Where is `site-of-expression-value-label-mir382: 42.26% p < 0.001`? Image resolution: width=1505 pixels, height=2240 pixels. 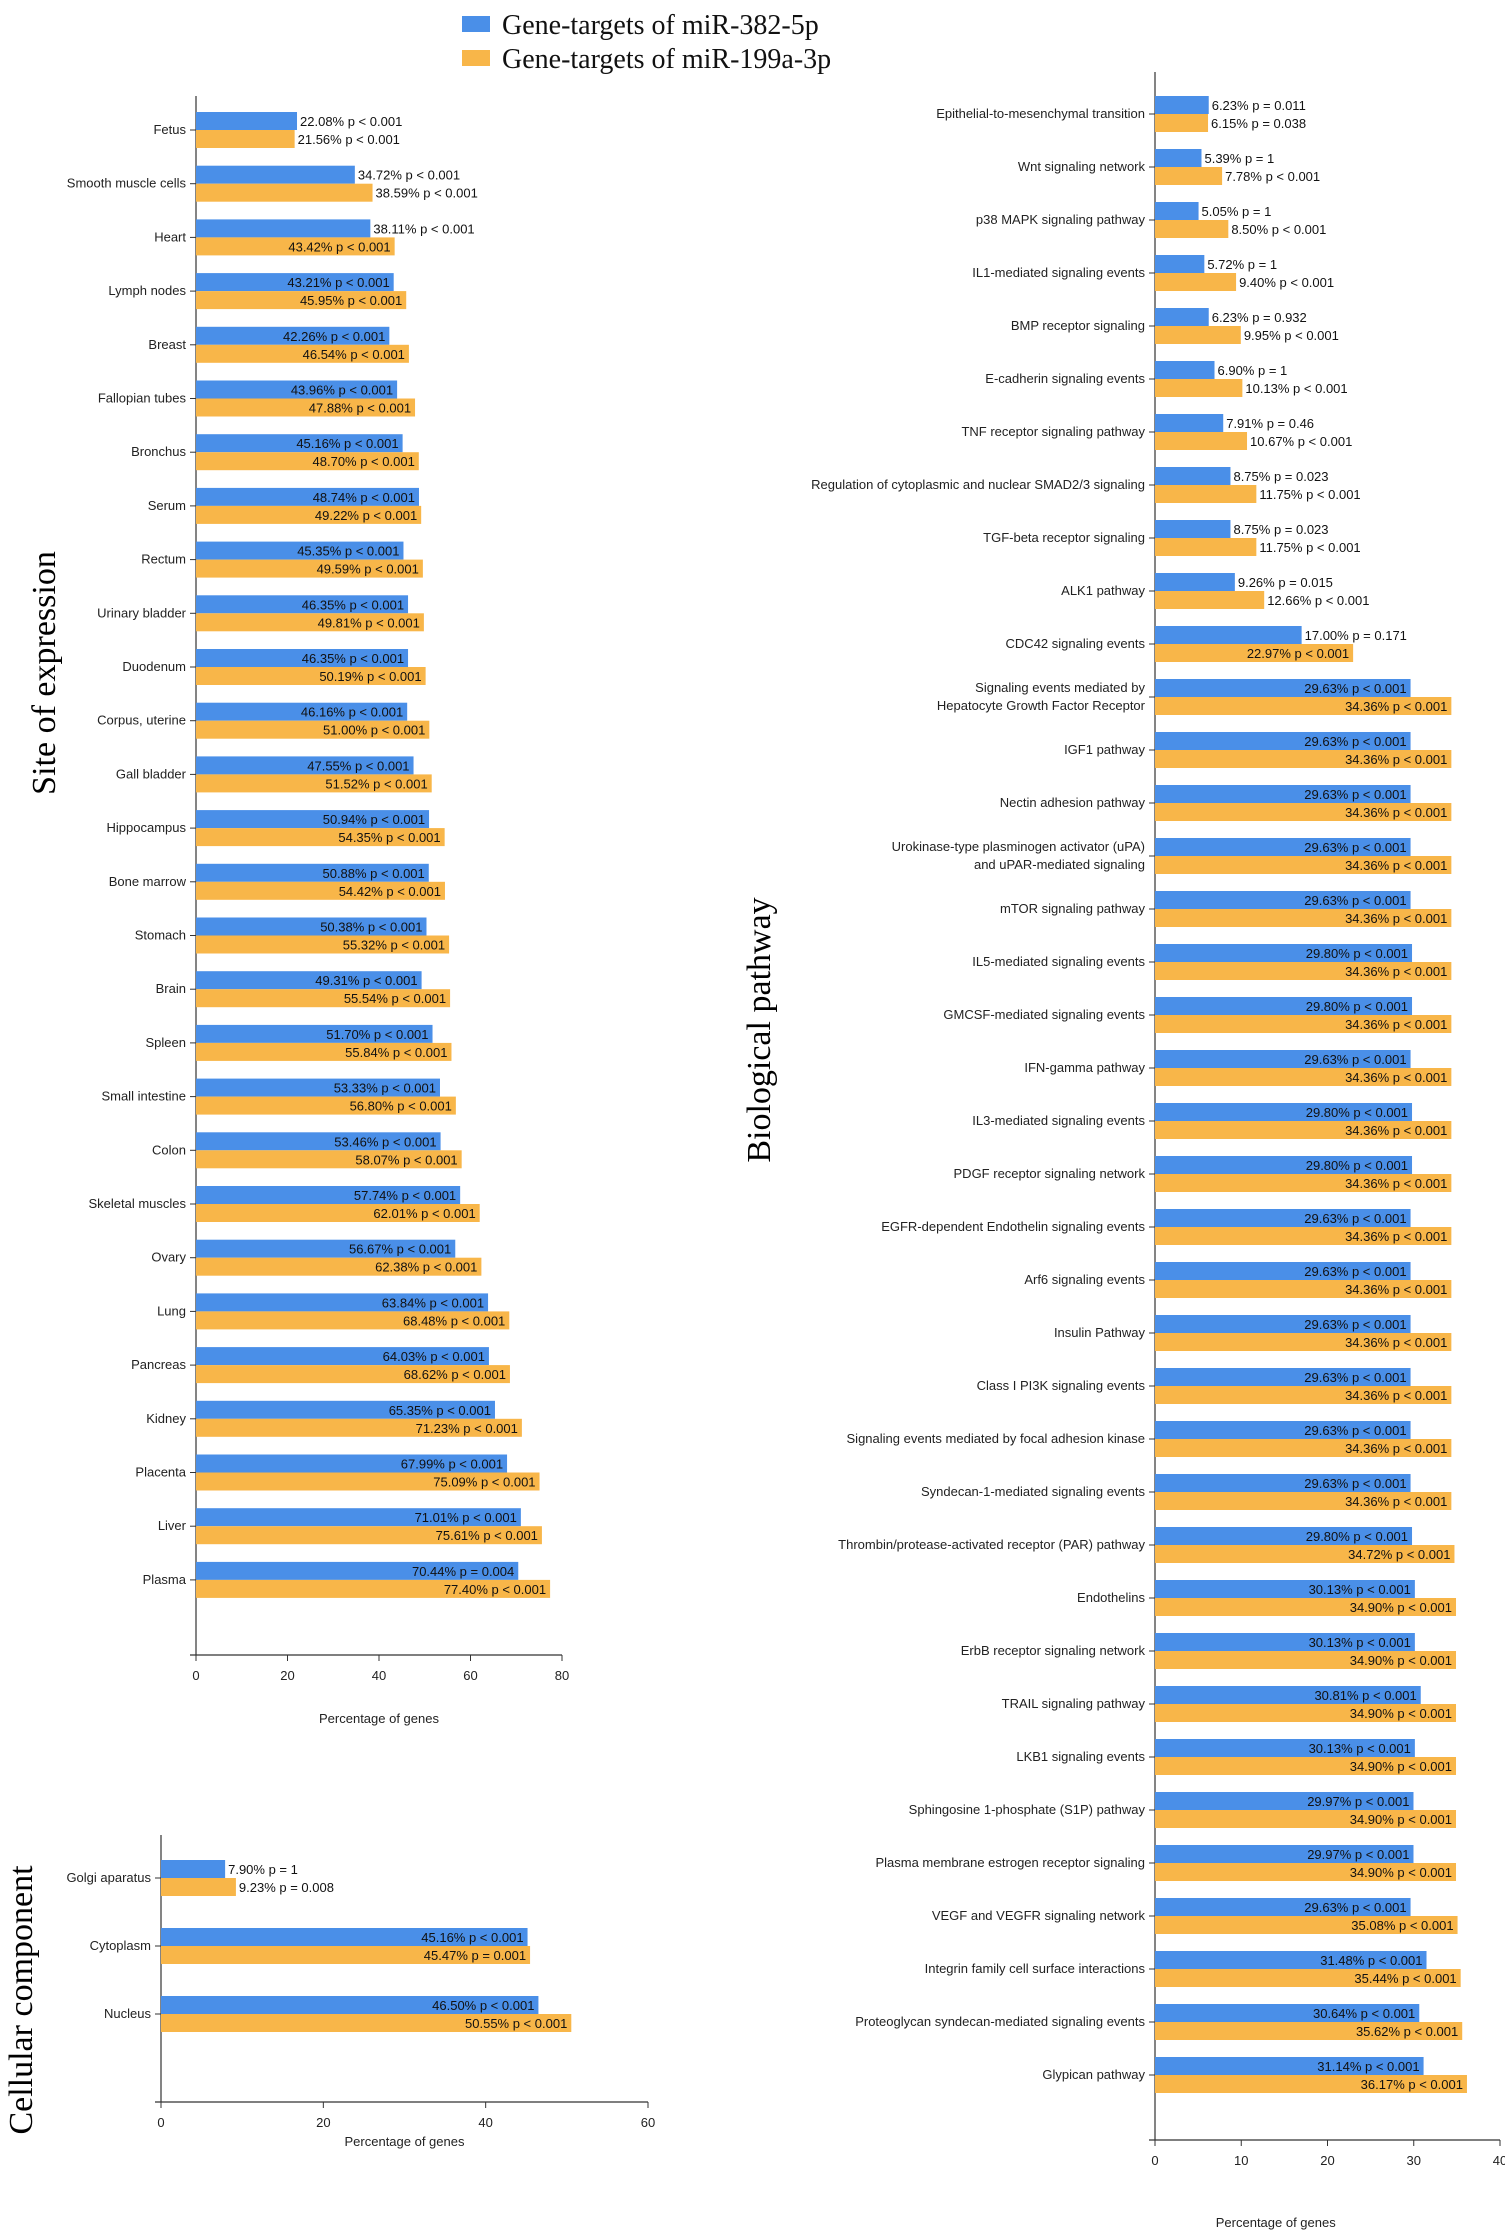
site-of-expression-value-label-mir382: 42.26% p < 0.001 is located at coordinates (334, 336).